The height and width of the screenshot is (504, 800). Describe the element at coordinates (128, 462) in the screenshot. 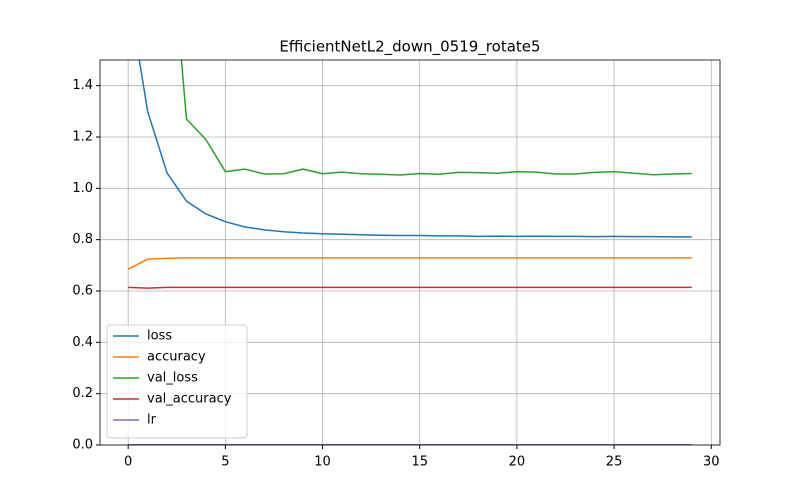

I see `x-tick-label: 0` at that location.